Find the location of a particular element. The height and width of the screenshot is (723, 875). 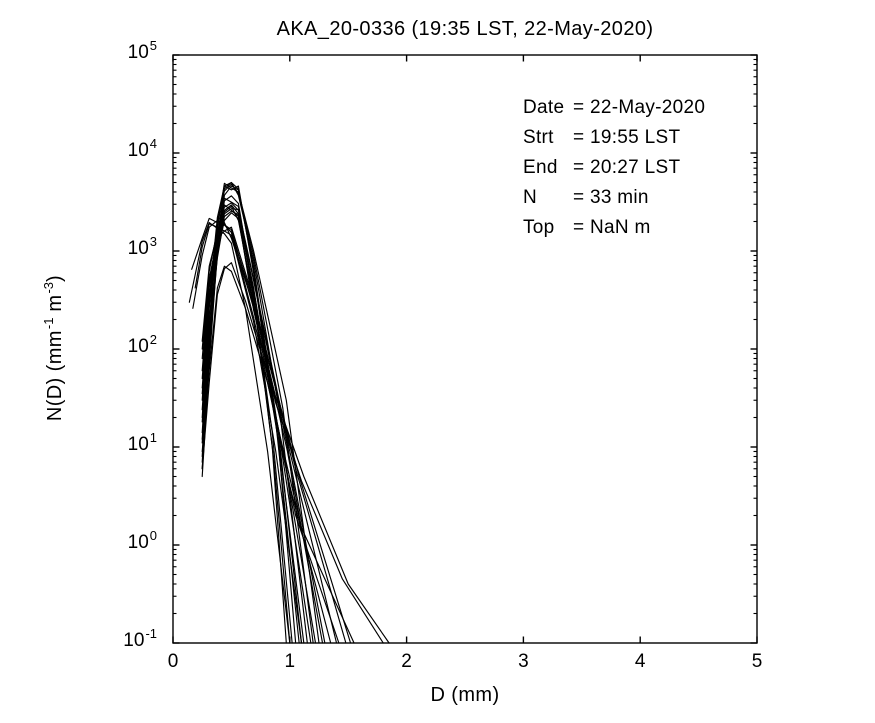

annotation-line: N = 33 min is located at coordinates (614, 198).